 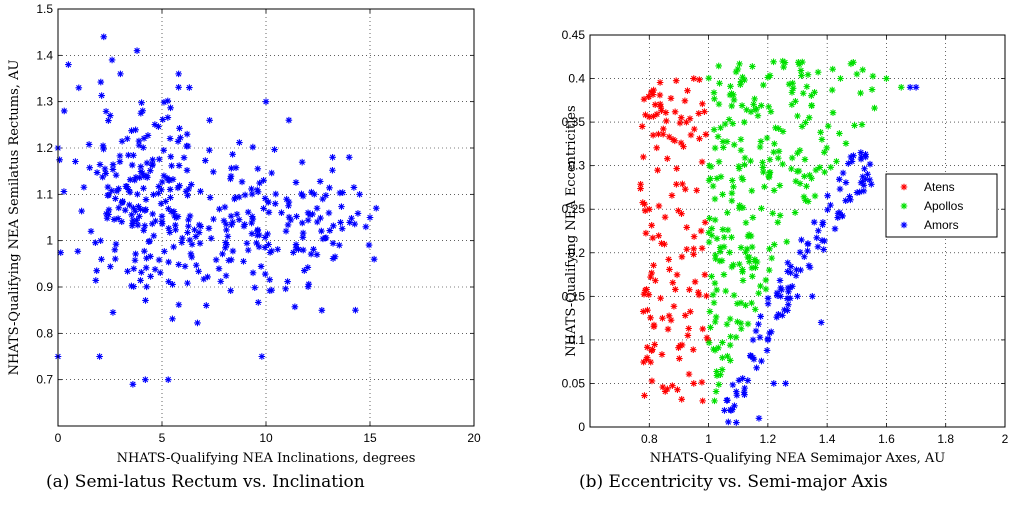 What do you see at coordinates (768, 439) in the screenshot?
I see `x-tick-label: 1.2` at bounding box center [768, 439].